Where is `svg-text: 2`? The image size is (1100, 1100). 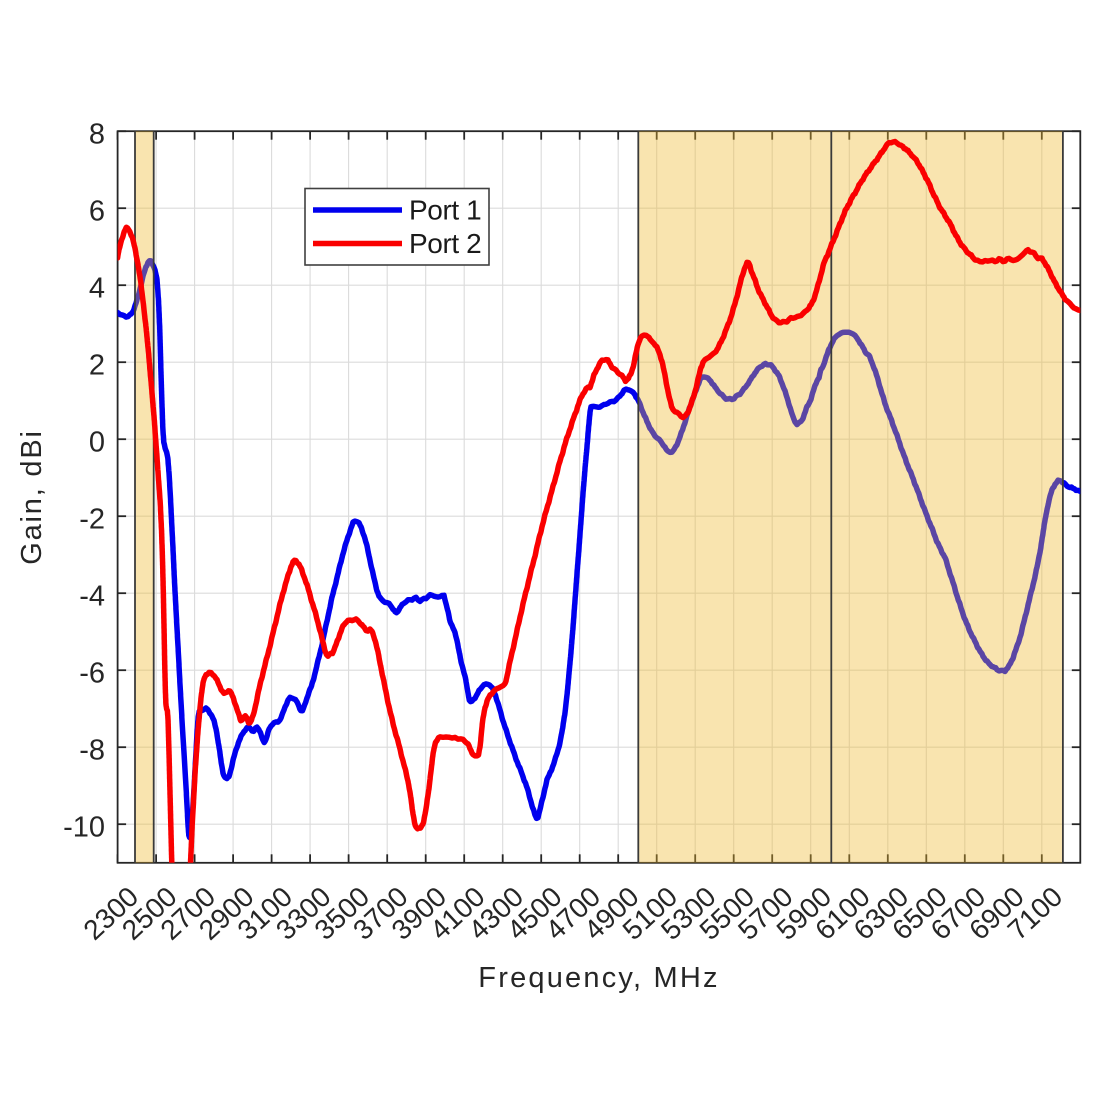 svg-text: 2 is located at coordinates (97, 366).